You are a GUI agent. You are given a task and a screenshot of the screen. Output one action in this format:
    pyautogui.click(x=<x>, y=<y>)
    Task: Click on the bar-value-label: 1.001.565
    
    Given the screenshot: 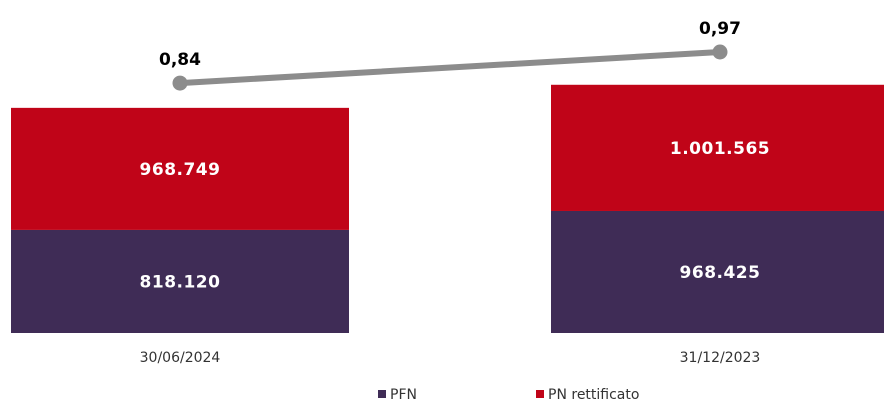 What is the action you would take?
    pyautogui.click(x=720, y=149)
    